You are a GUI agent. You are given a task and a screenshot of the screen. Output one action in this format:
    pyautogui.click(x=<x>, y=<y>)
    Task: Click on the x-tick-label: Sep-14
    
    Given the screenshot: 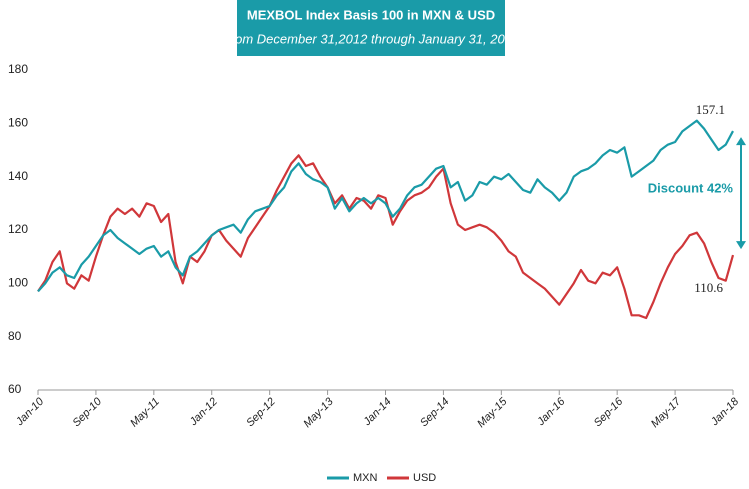 What is the action you would take?
    pyautogui.click(x=435, y=413)
    